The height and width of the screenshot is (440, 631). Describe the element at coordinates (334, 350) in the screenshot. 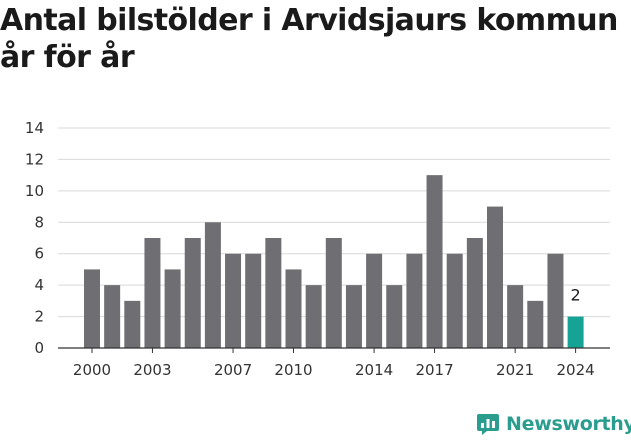

I see `x-axis` at that location.